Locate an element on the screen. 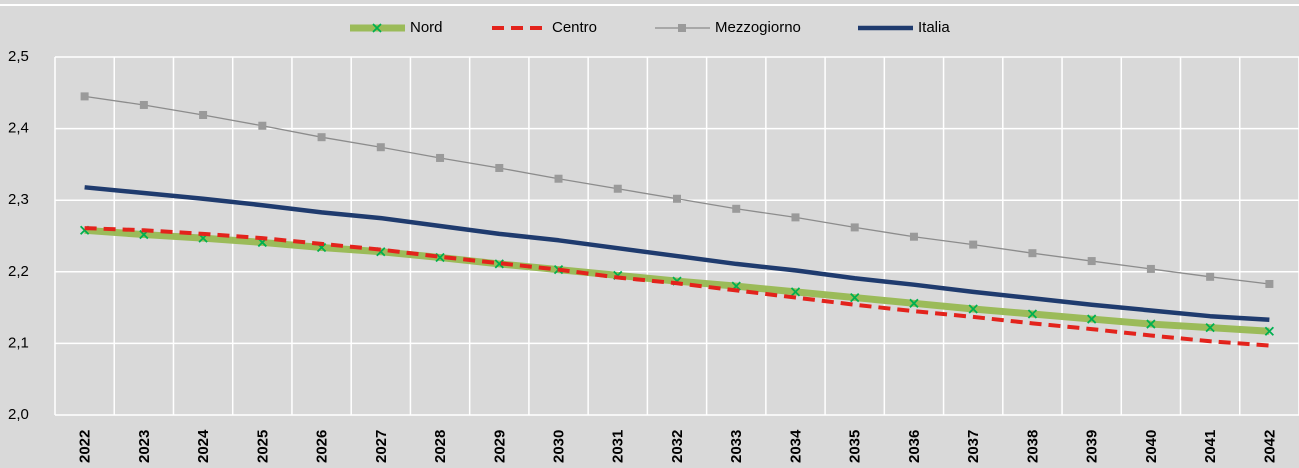 This screenshot has width=1299, height=468. x-tick-label: 2025 is located at coordinates (262, 446).